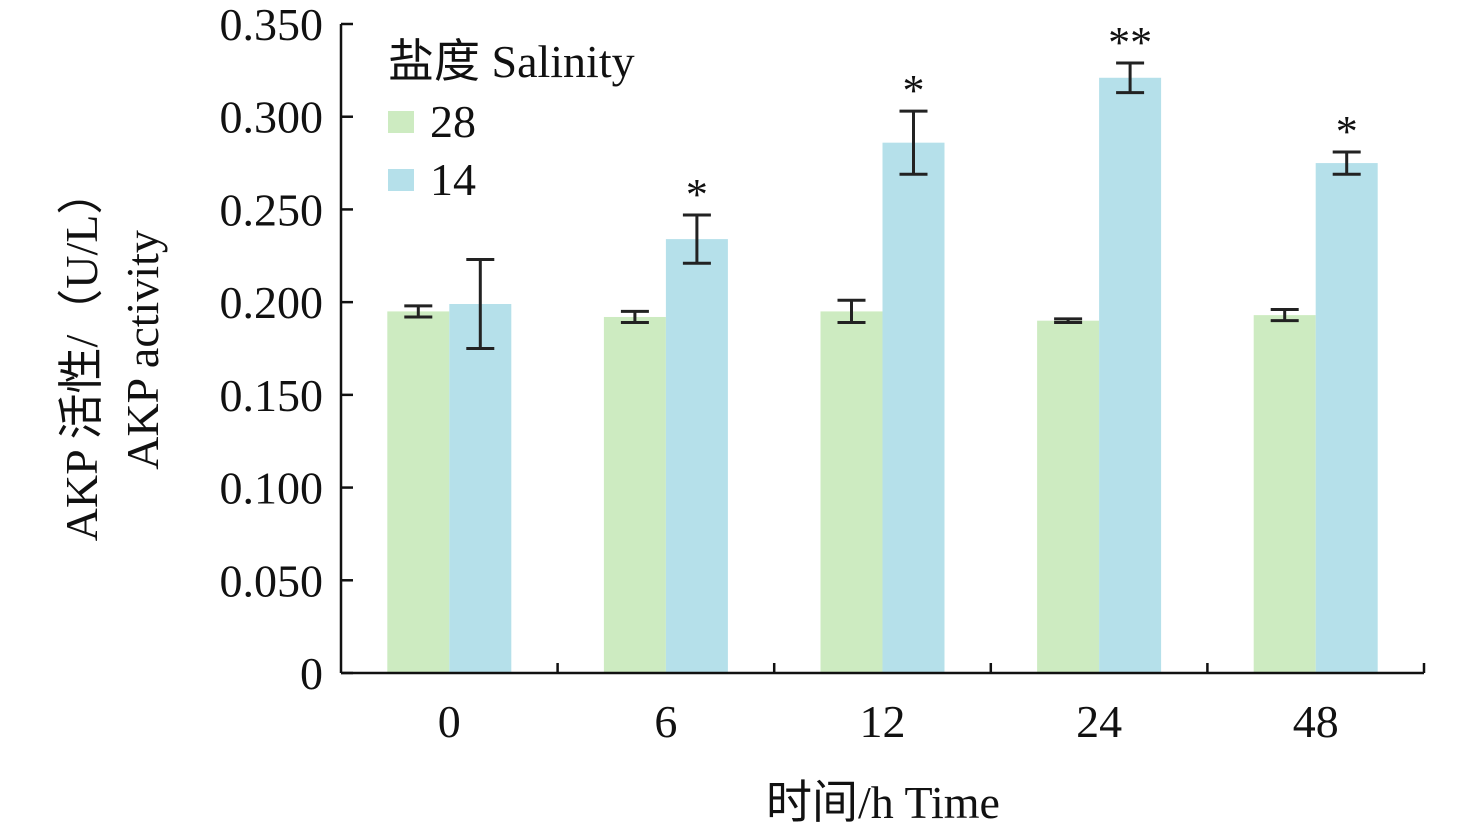  I want to click on y-tick-label: 0.100, so click(272, 488).